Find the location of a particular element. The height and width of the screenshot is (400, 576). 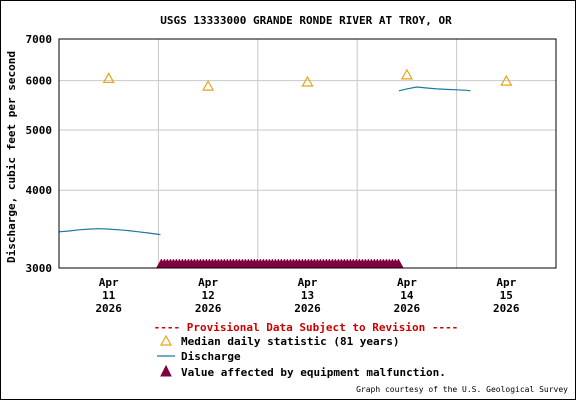

y-tick-labels: 3000 4000 5000 6000 7000 is located at coordinates (39, 154).